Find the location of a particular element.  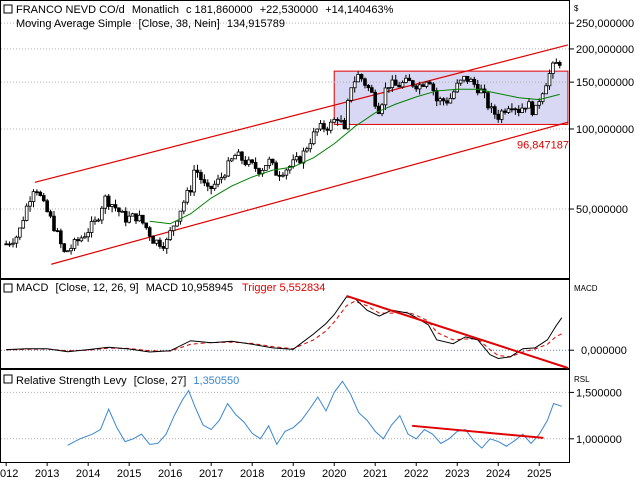

rsl-tick-label: 1,500000 is located at coordinates (599, 393).